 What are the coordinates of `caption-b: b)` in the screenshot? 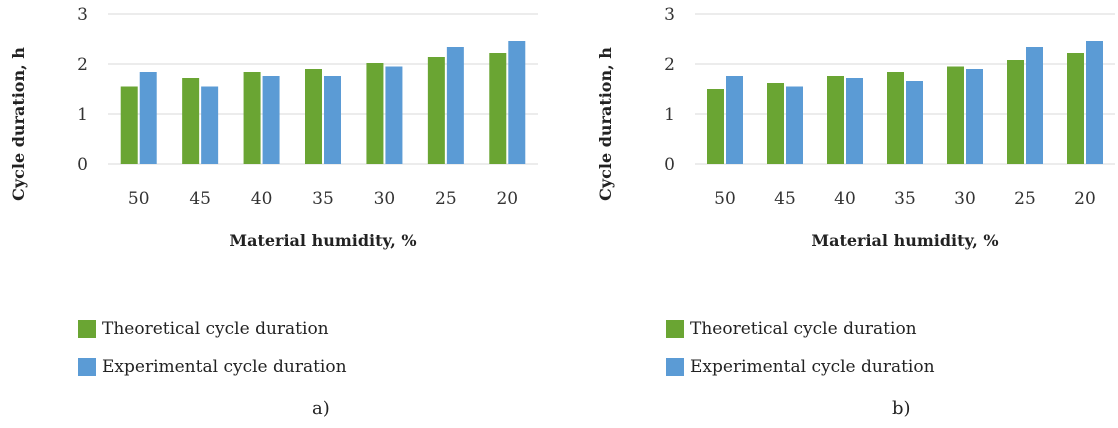 It's located at (901, 408).